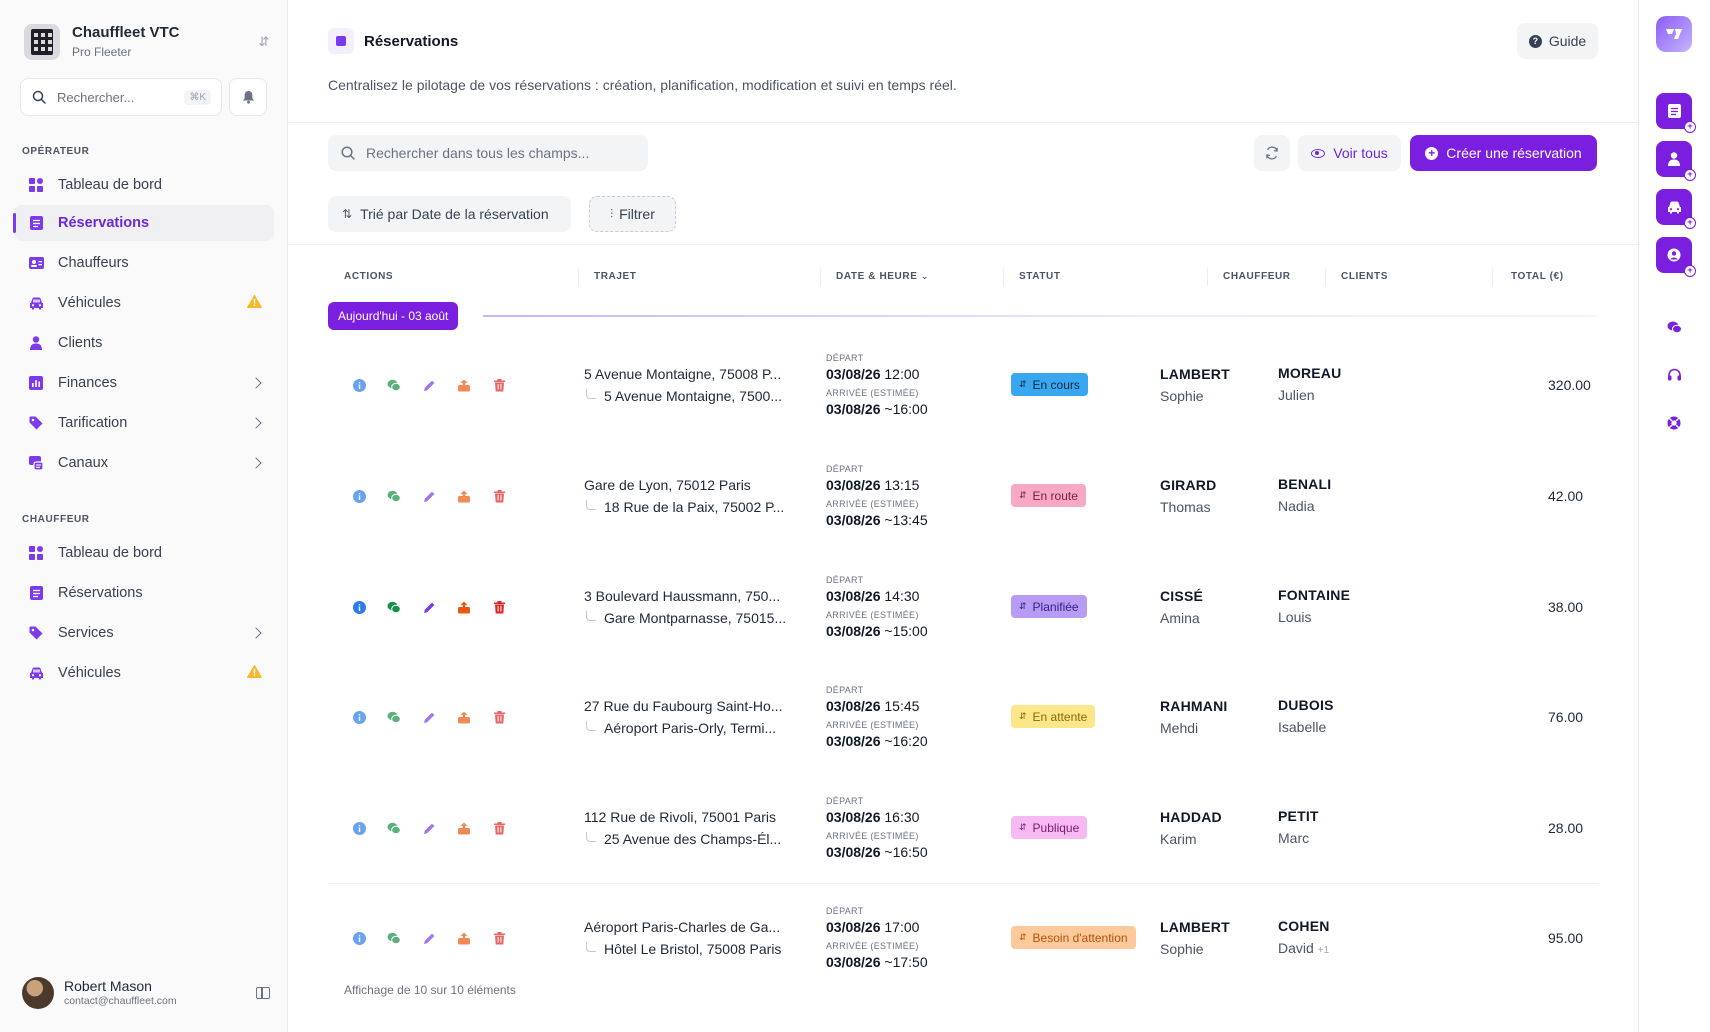  Describe the element at coordinates (1503, 153) in the screenshot. I see `create-reservation-button: + Créer une réservation` at that location.